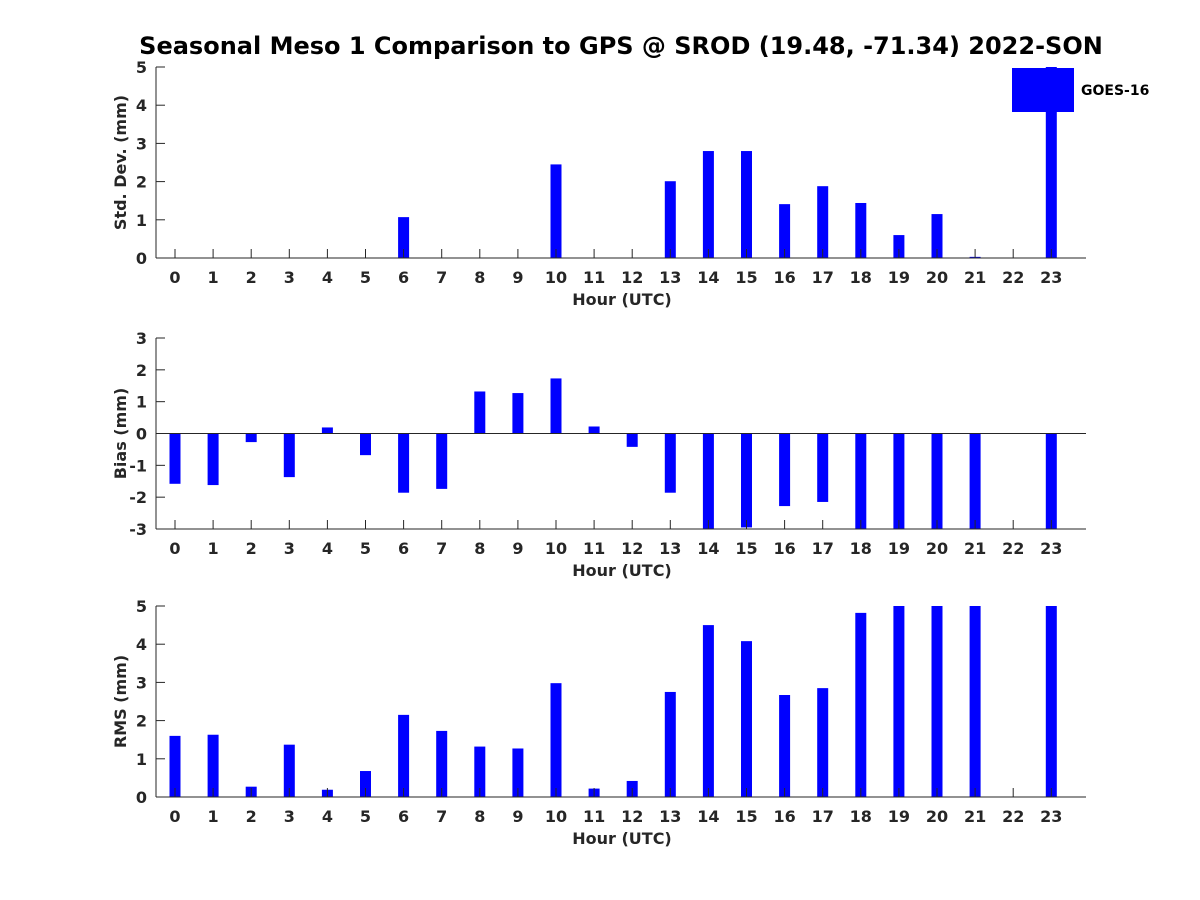  What do you see at coordinates (1043, 90) in the screenshot?
I see `legend-swatch` at bounding box center [1043, 90].